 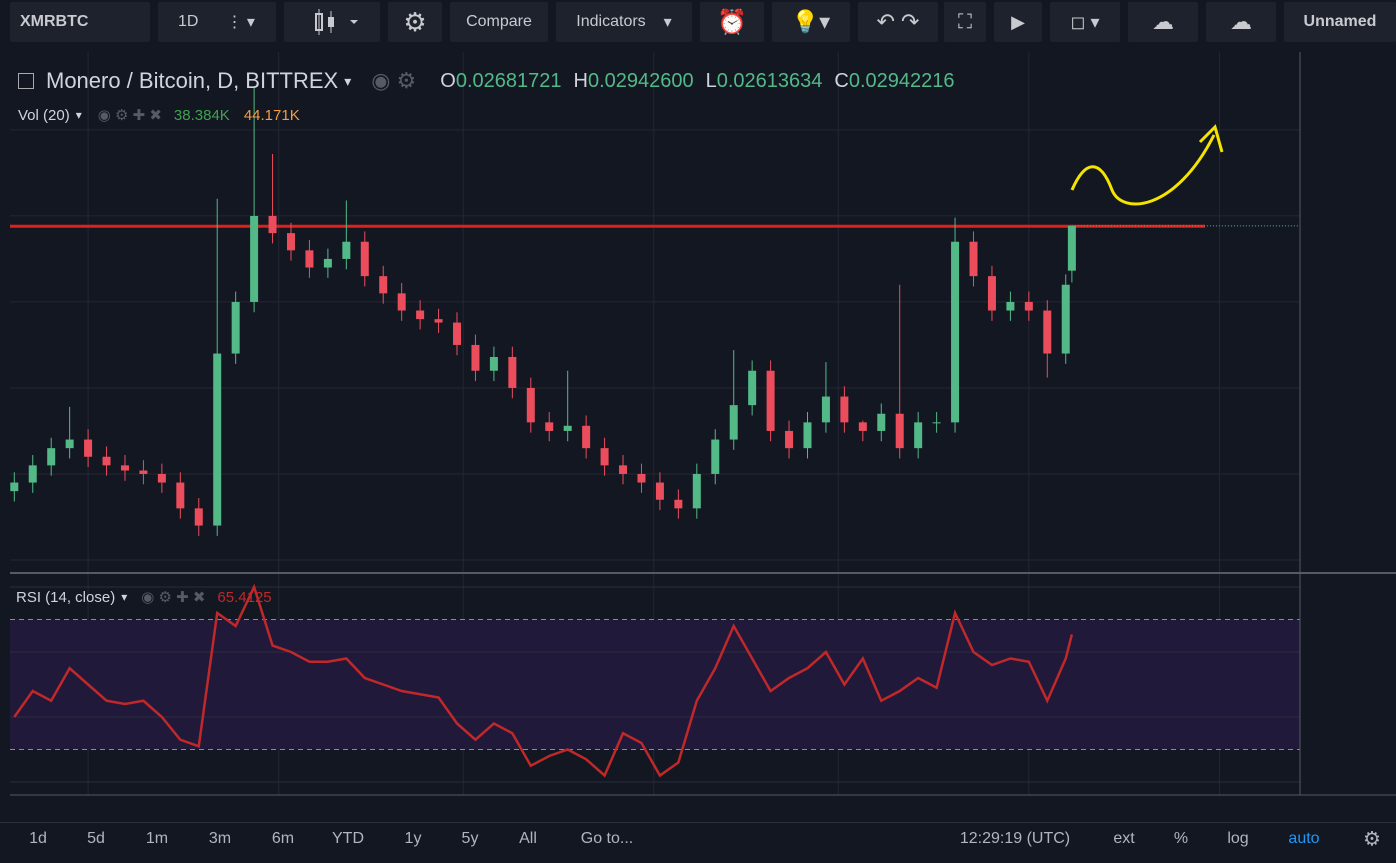 I want to click on fullscreen: ⛶, so click(x=965, y=22).